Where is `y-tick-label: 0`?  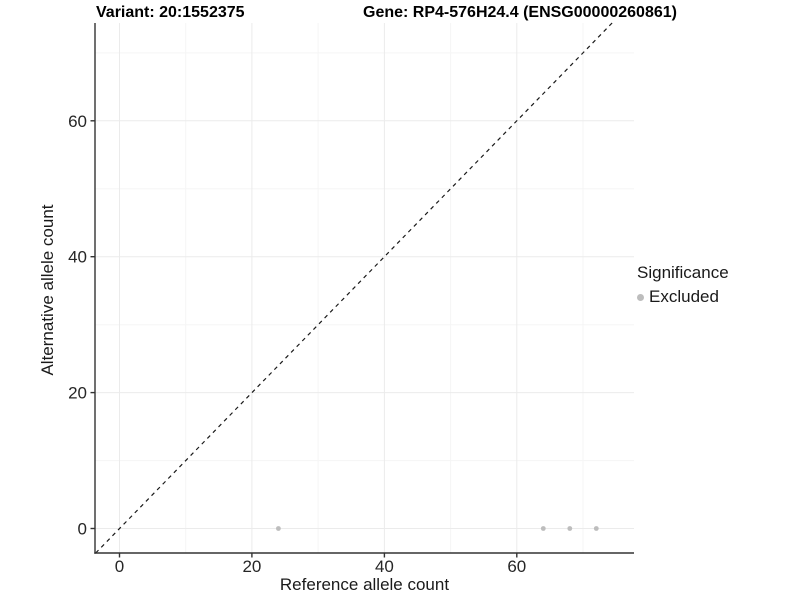
y-tick-label: 0 is located at coordinates (82, 529).